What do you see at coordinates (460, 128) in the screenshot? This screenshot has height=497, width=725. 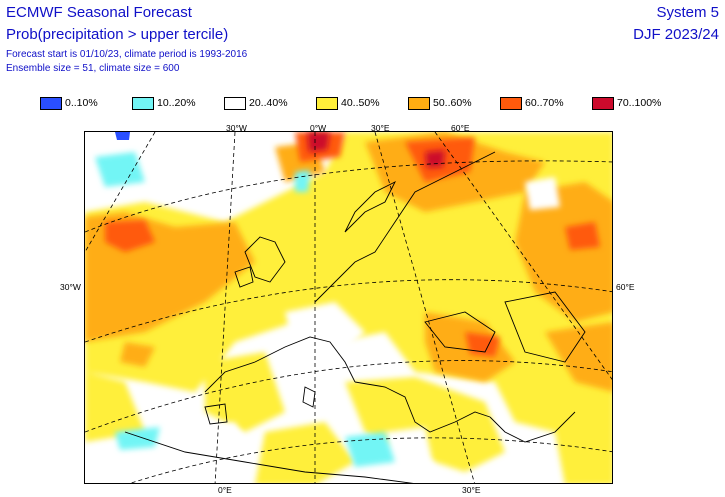 I see `lon-label-top: 60°E` at bounding box center [460, 128].